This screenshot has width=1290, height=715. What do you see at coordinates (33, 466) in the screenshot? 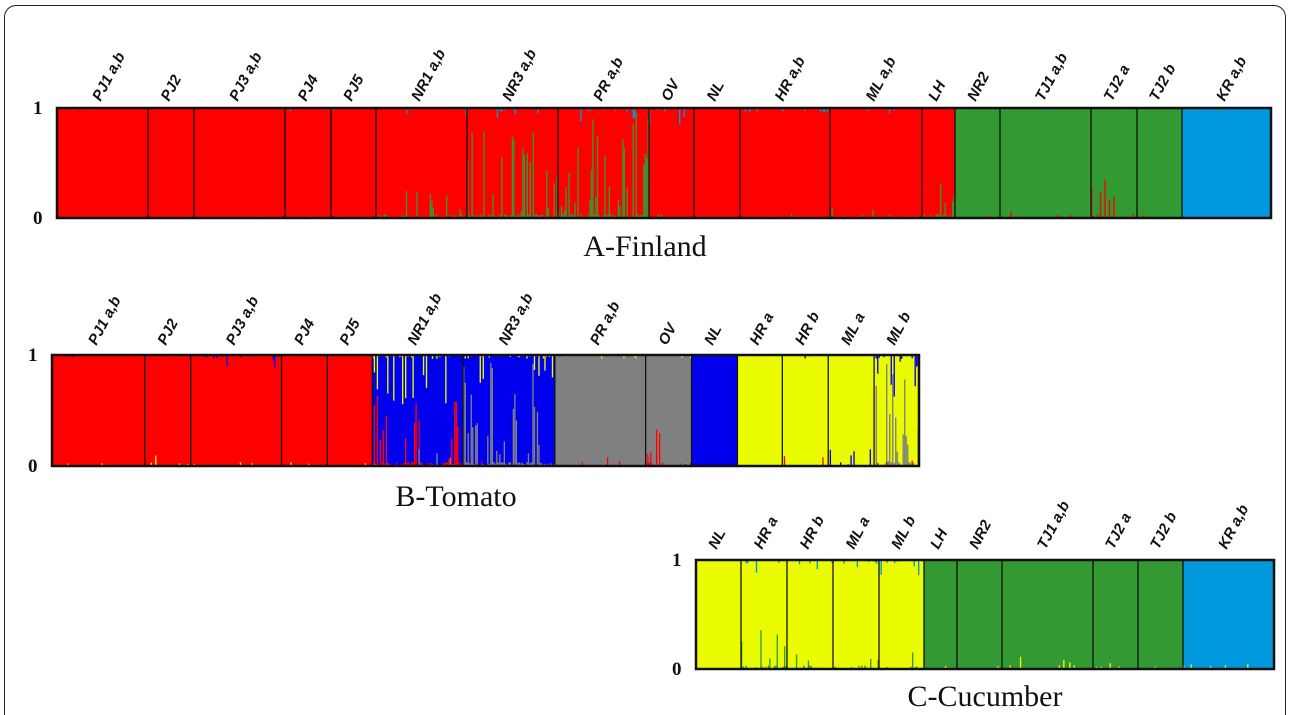
I see `y-tick-label: 0` at bounding box center [33, 466].